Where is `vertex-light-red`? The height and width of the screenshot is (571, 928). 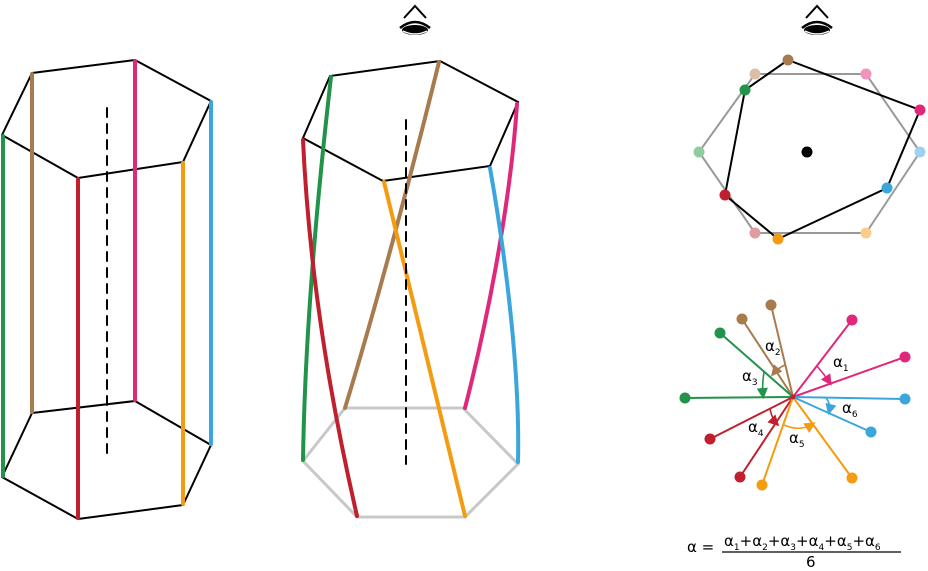
vertex-light-red is located at coordinates (755, 233).